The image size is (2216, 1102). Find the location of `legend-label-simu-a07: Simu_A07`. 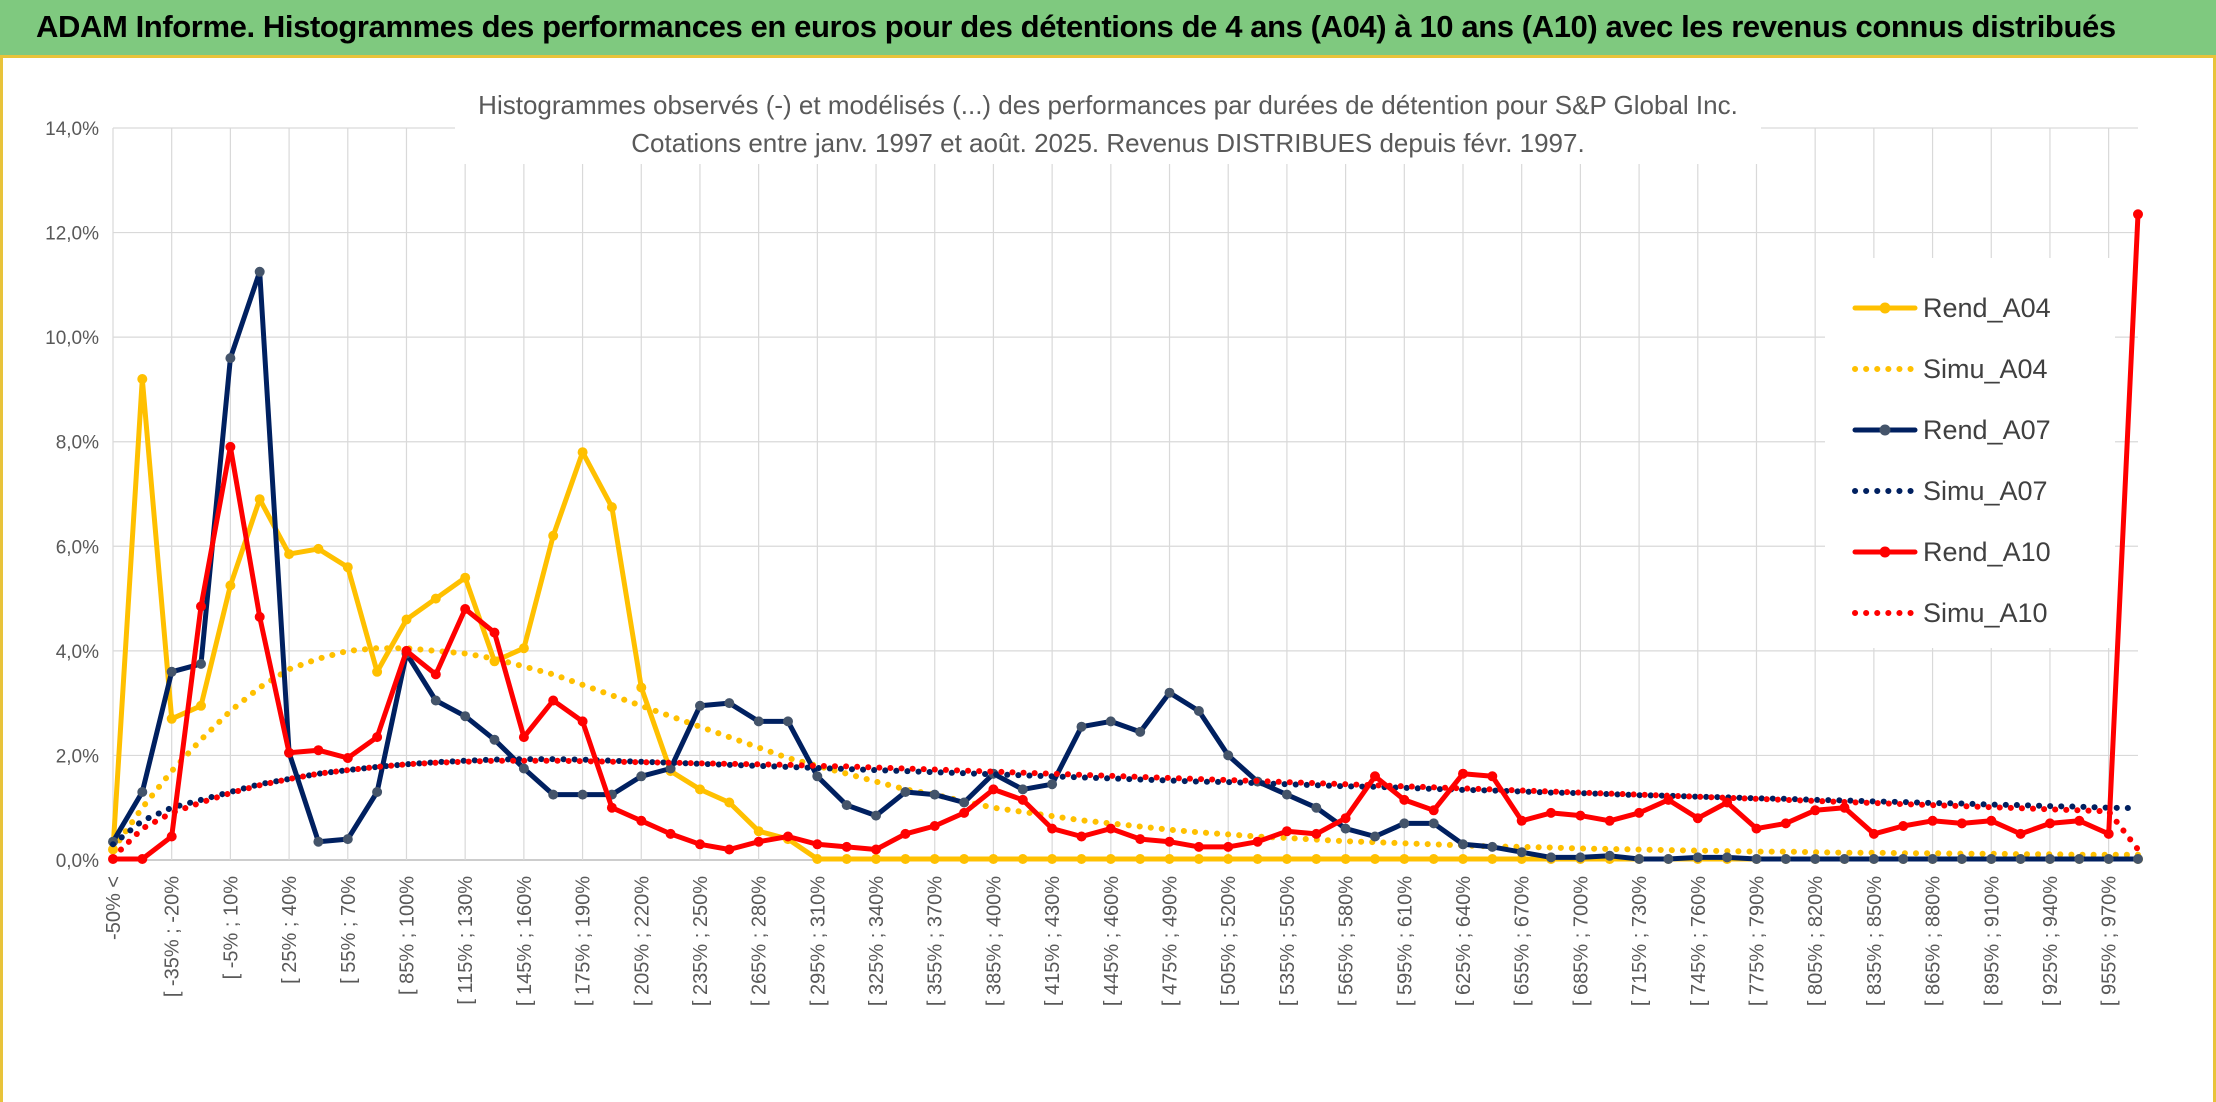

legend-label-simu-a07: Simu_A07 is located at coordinates (1985, 491).